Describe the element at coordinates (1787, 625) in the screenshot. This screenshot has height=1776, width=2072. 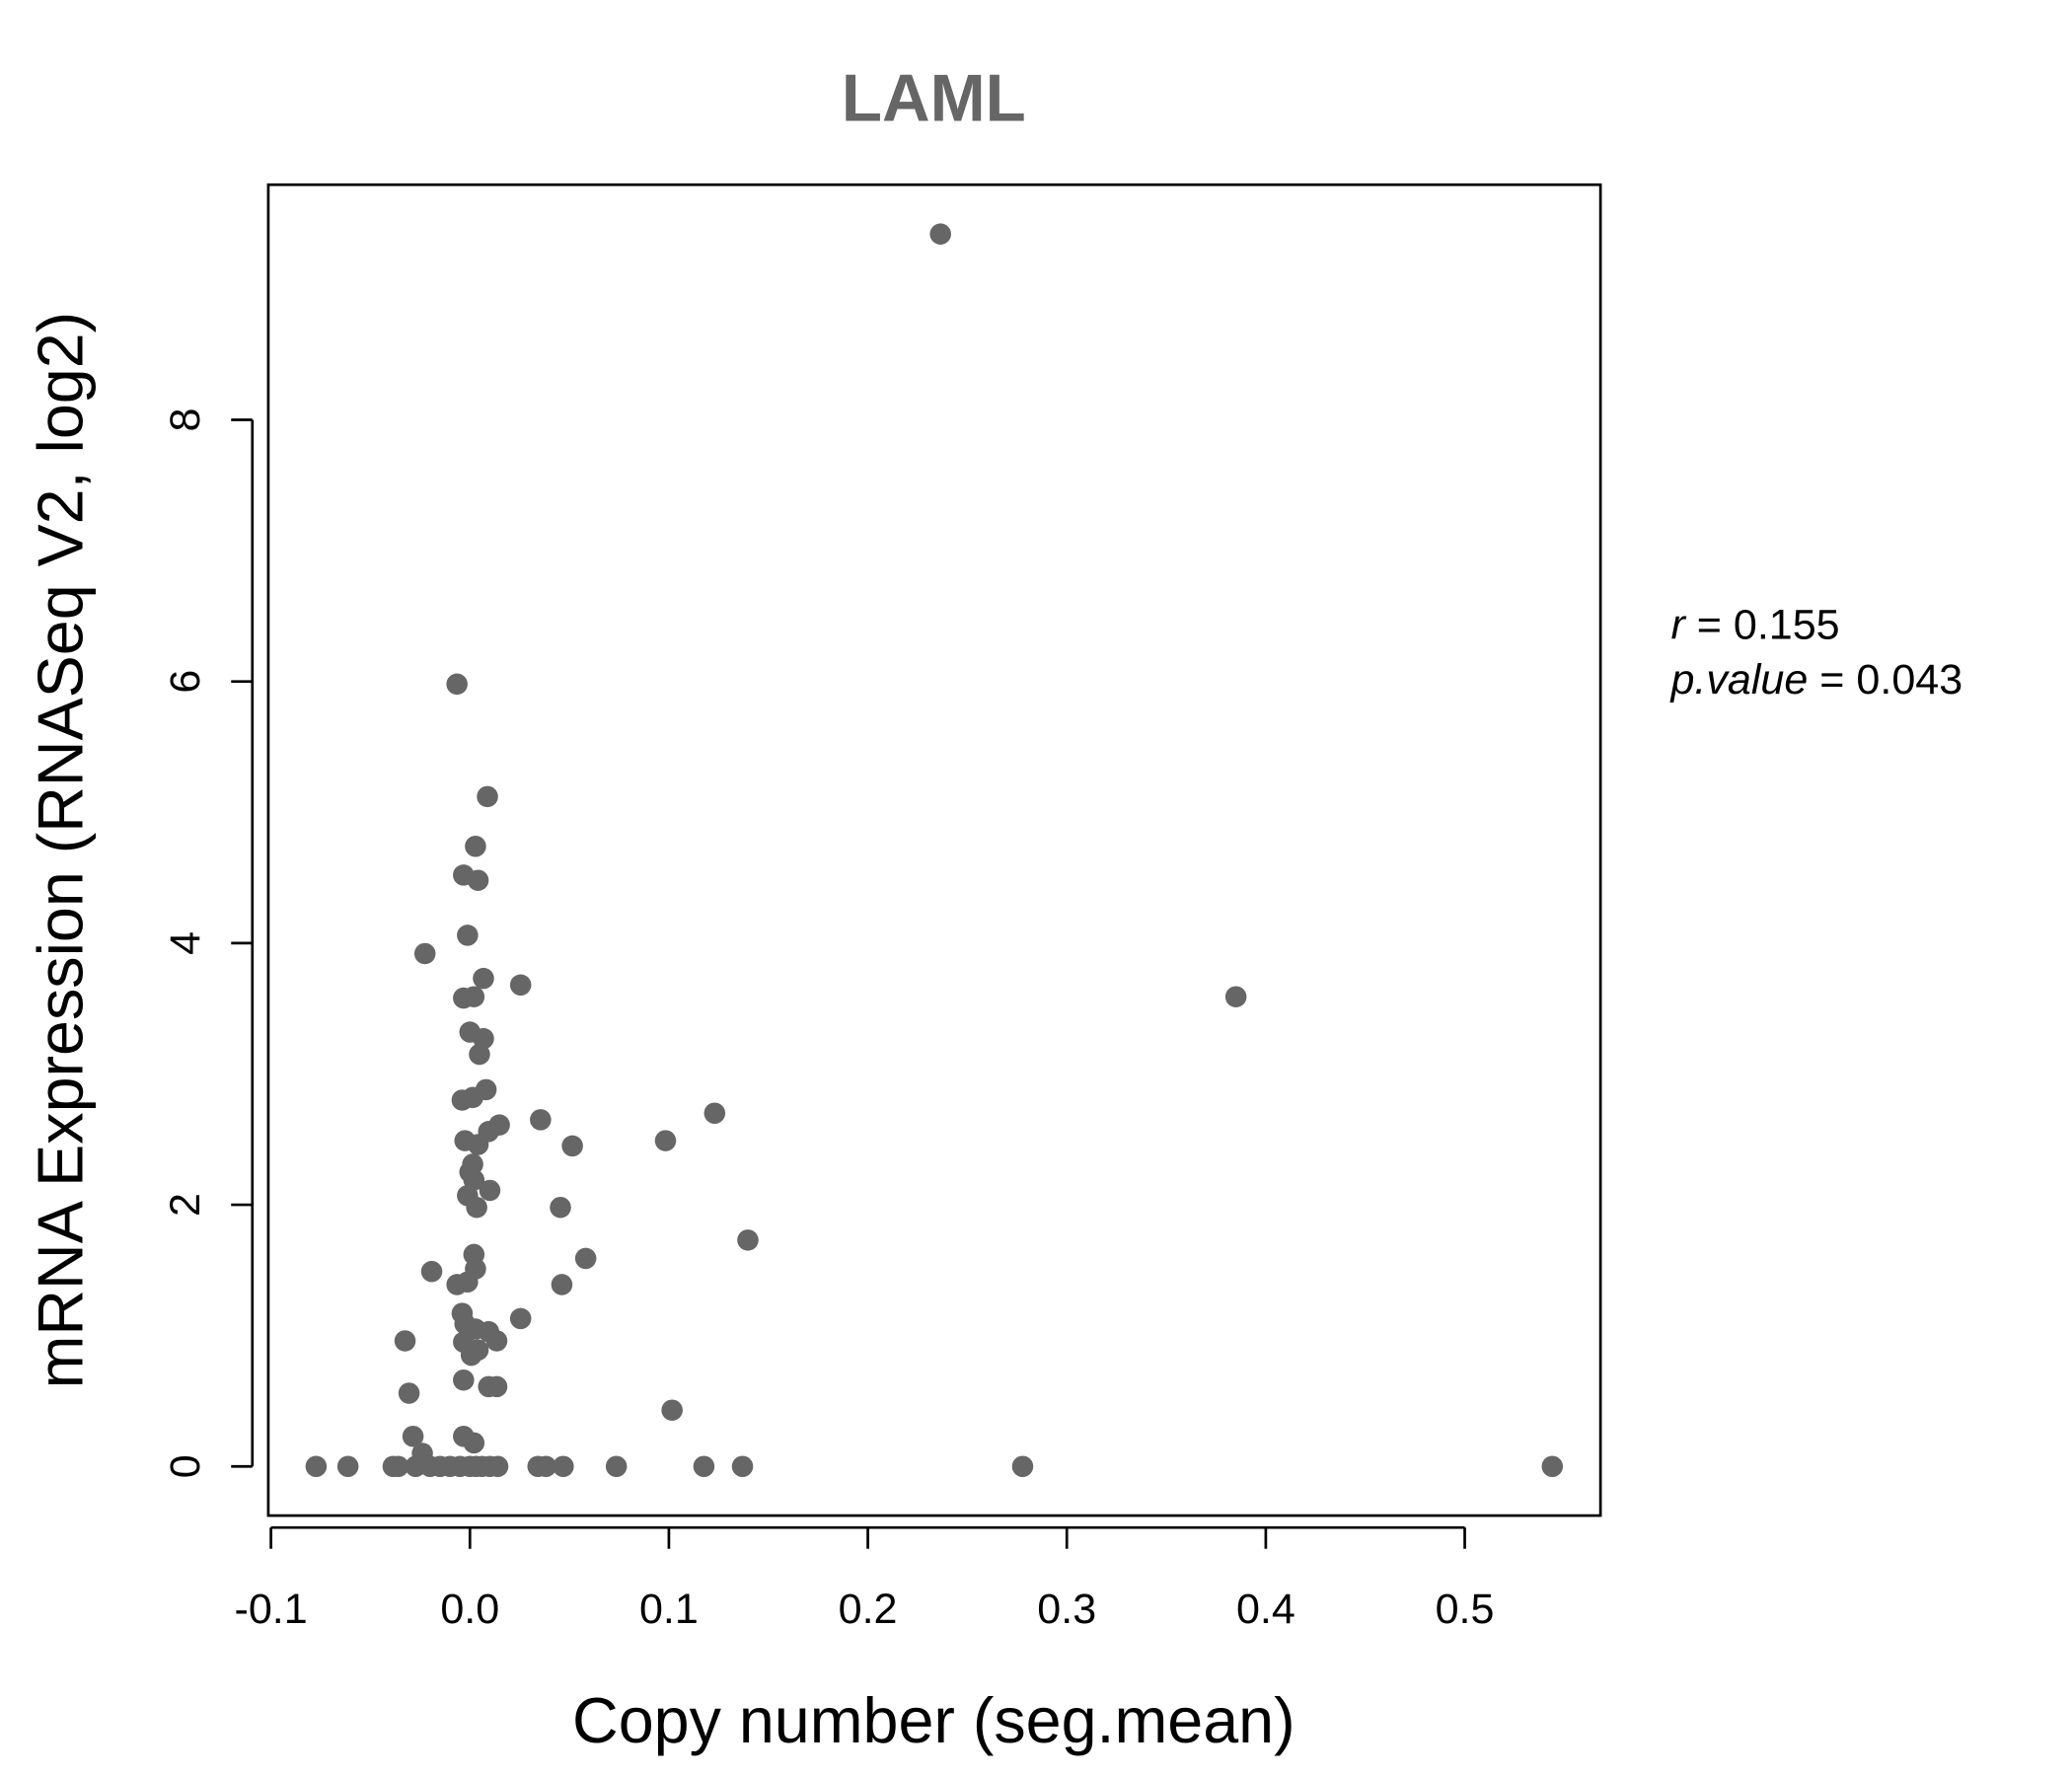
I see `r-value: 0.155` at that location.